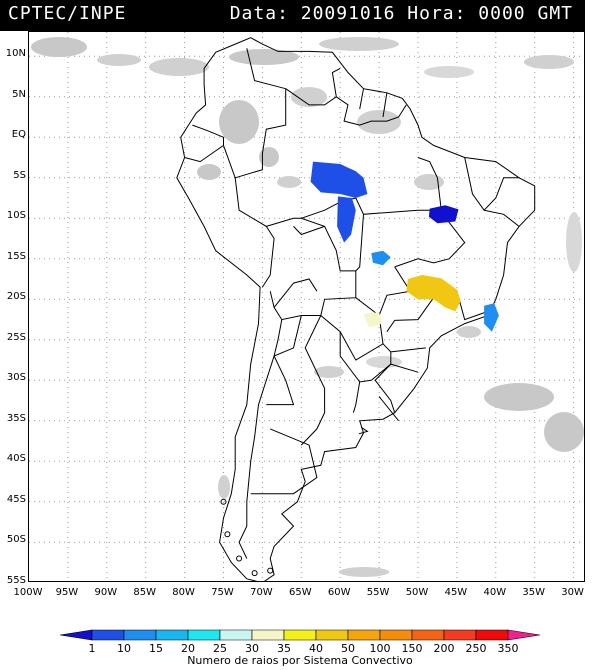 The width and height of the screenshot is (600, 670). I want to click on lat-label: 25S, so click(16, 337).